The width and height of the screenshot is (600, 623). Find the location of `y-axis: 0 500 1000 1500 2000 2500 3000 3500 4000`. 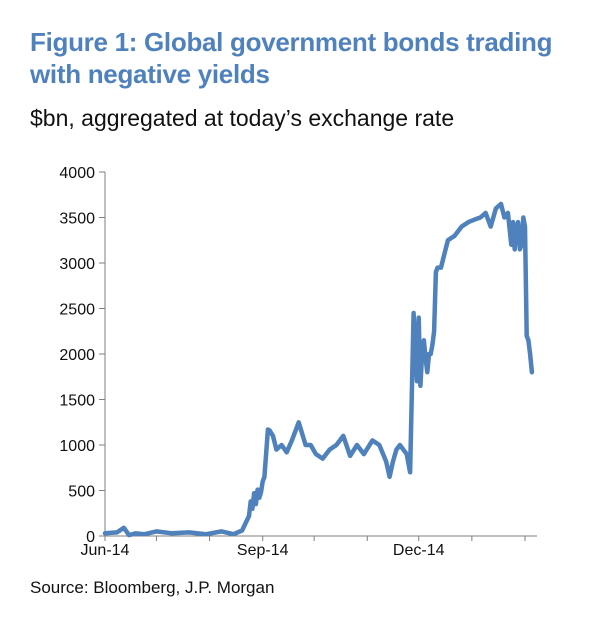

y-axis: 0 500 1000 1500 2000 2500 3000 3500 4000 is located at coordinates (82, 355).